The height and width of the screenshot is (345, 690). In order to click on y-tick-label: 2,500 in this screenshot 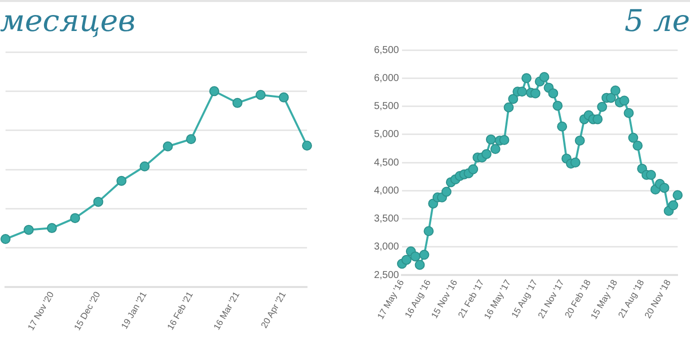, I will do `click(387, 275)`.